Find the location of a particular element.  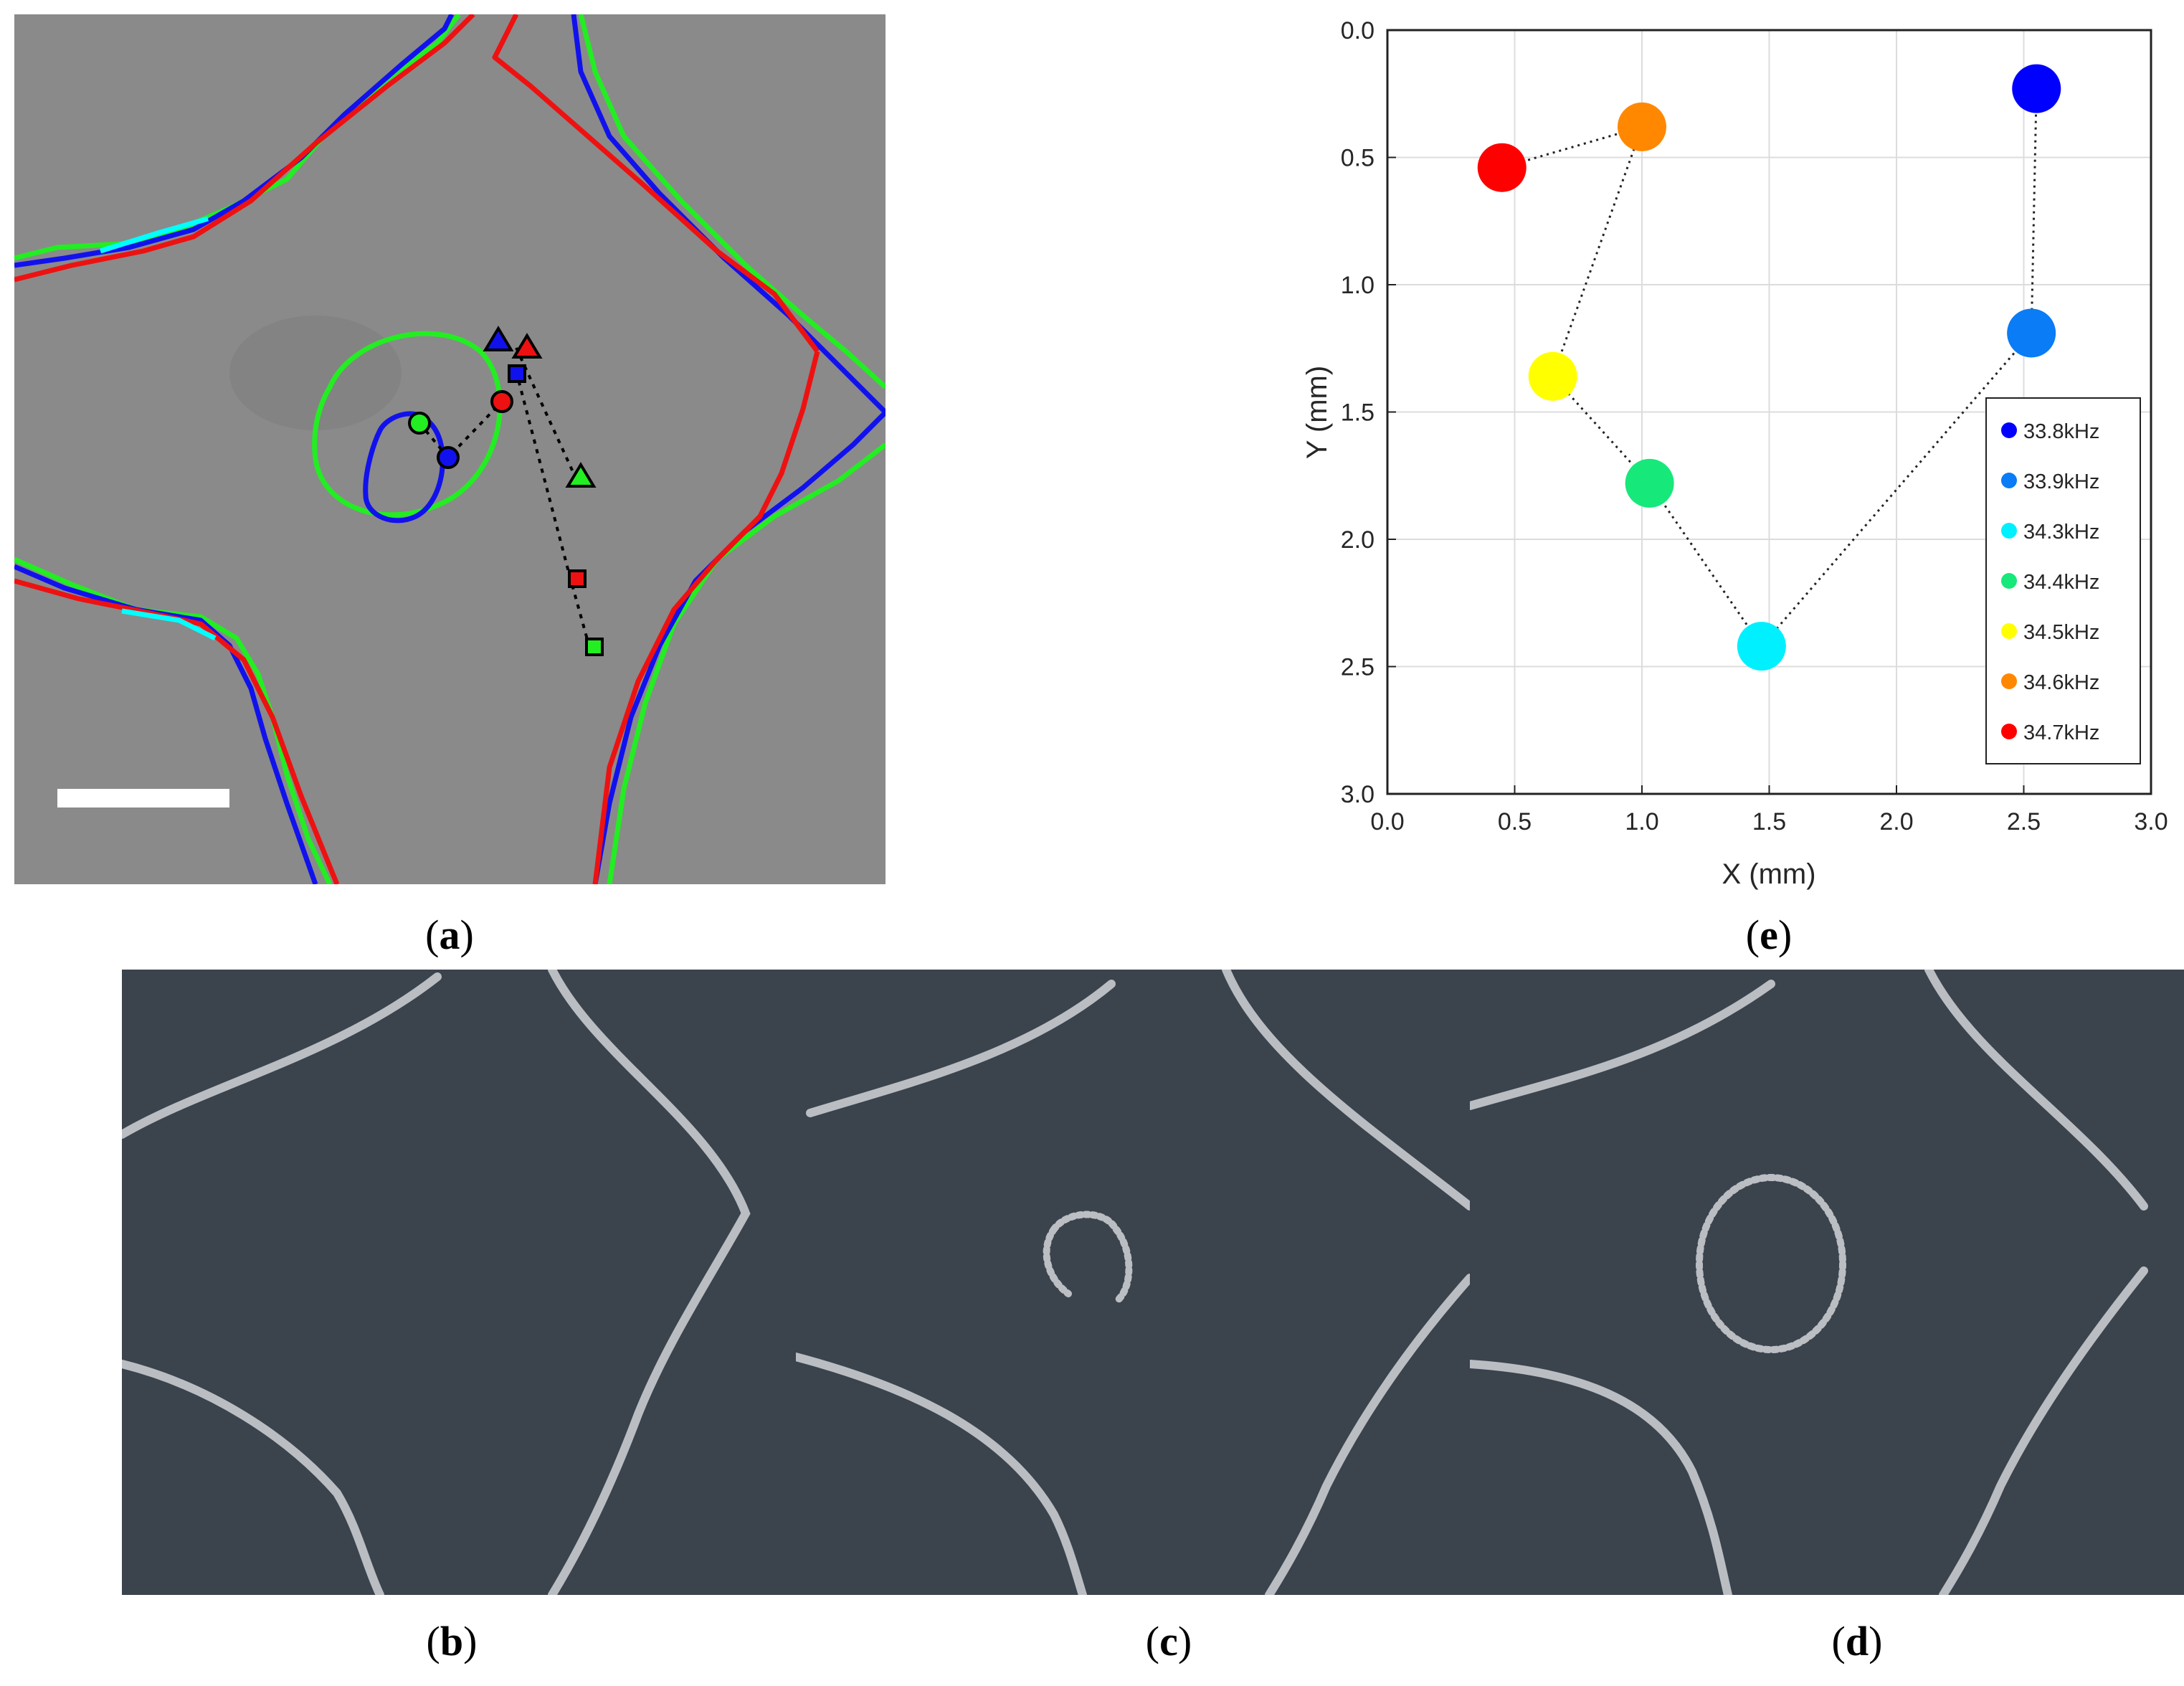

x-tick-label: 2.0 is located at coordinates (1896, 821).